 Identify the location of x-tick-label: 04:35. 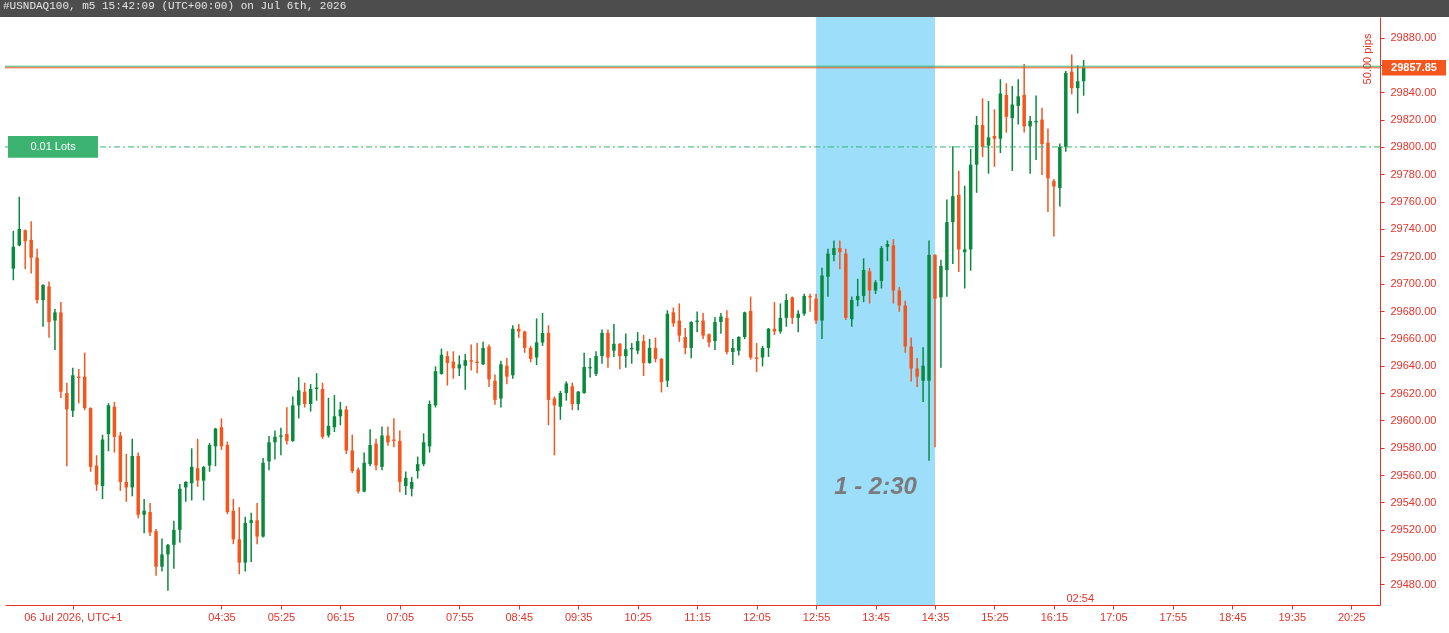
(222, 616).